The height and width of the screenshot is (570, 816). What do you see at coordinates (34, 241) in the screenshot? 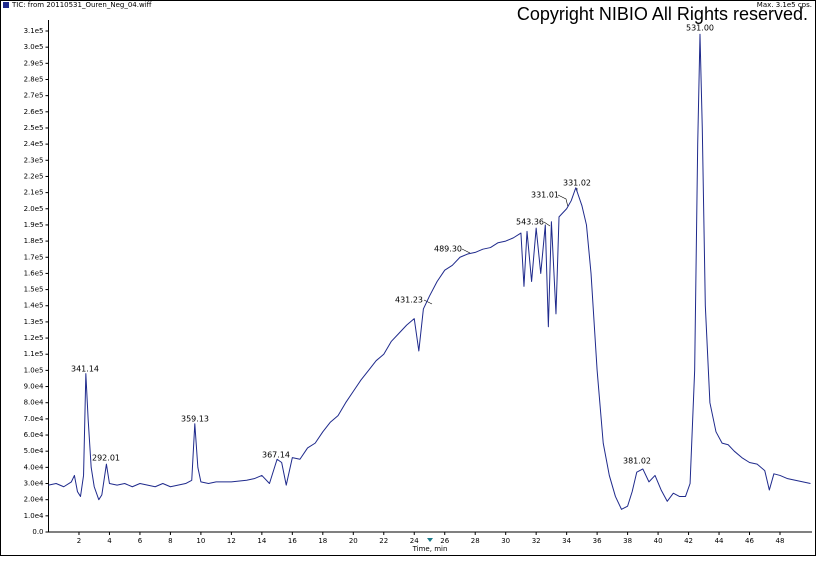
I see `y-tick-label: 1.8e5` at bounding box center [34, 241].